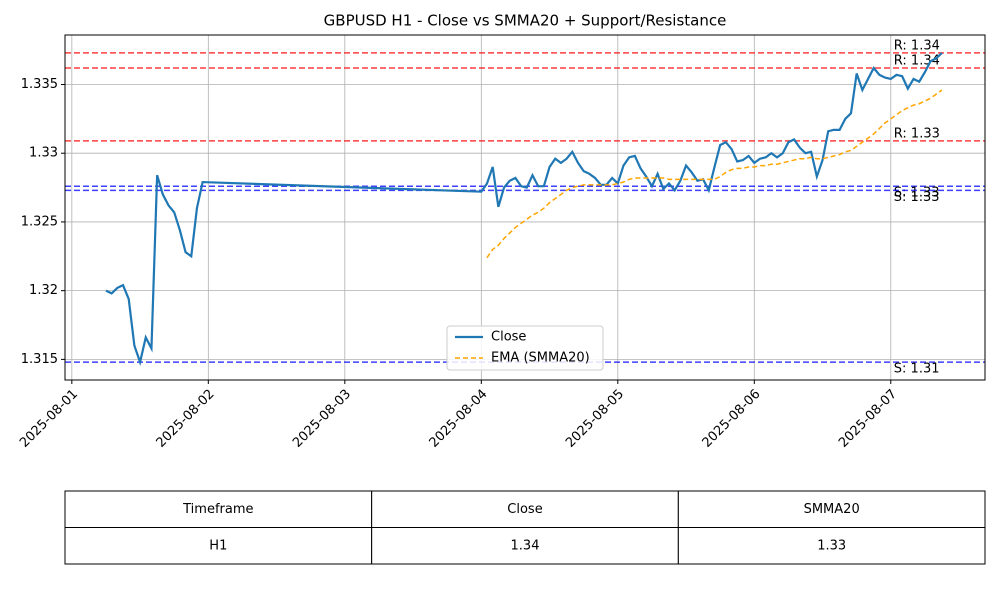 This screenshot has height=600, width=1000. Describe the element at coordinates (917, 45) in the screenshot. I see `level-label: R: 1.34` at that location.